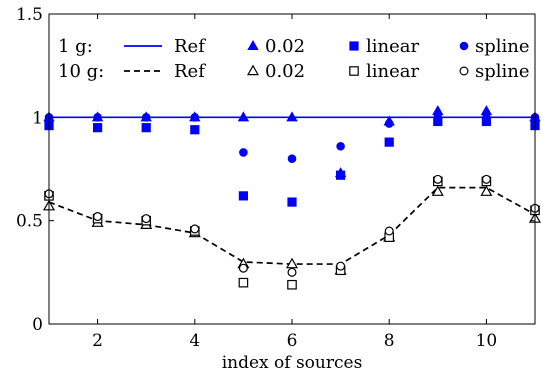 This screenshot has width=541, height=376. What do you see at coordinates (97, 341) in the screenshot?
I see `x-tick-label: 2` at bounding box center [97, 341].